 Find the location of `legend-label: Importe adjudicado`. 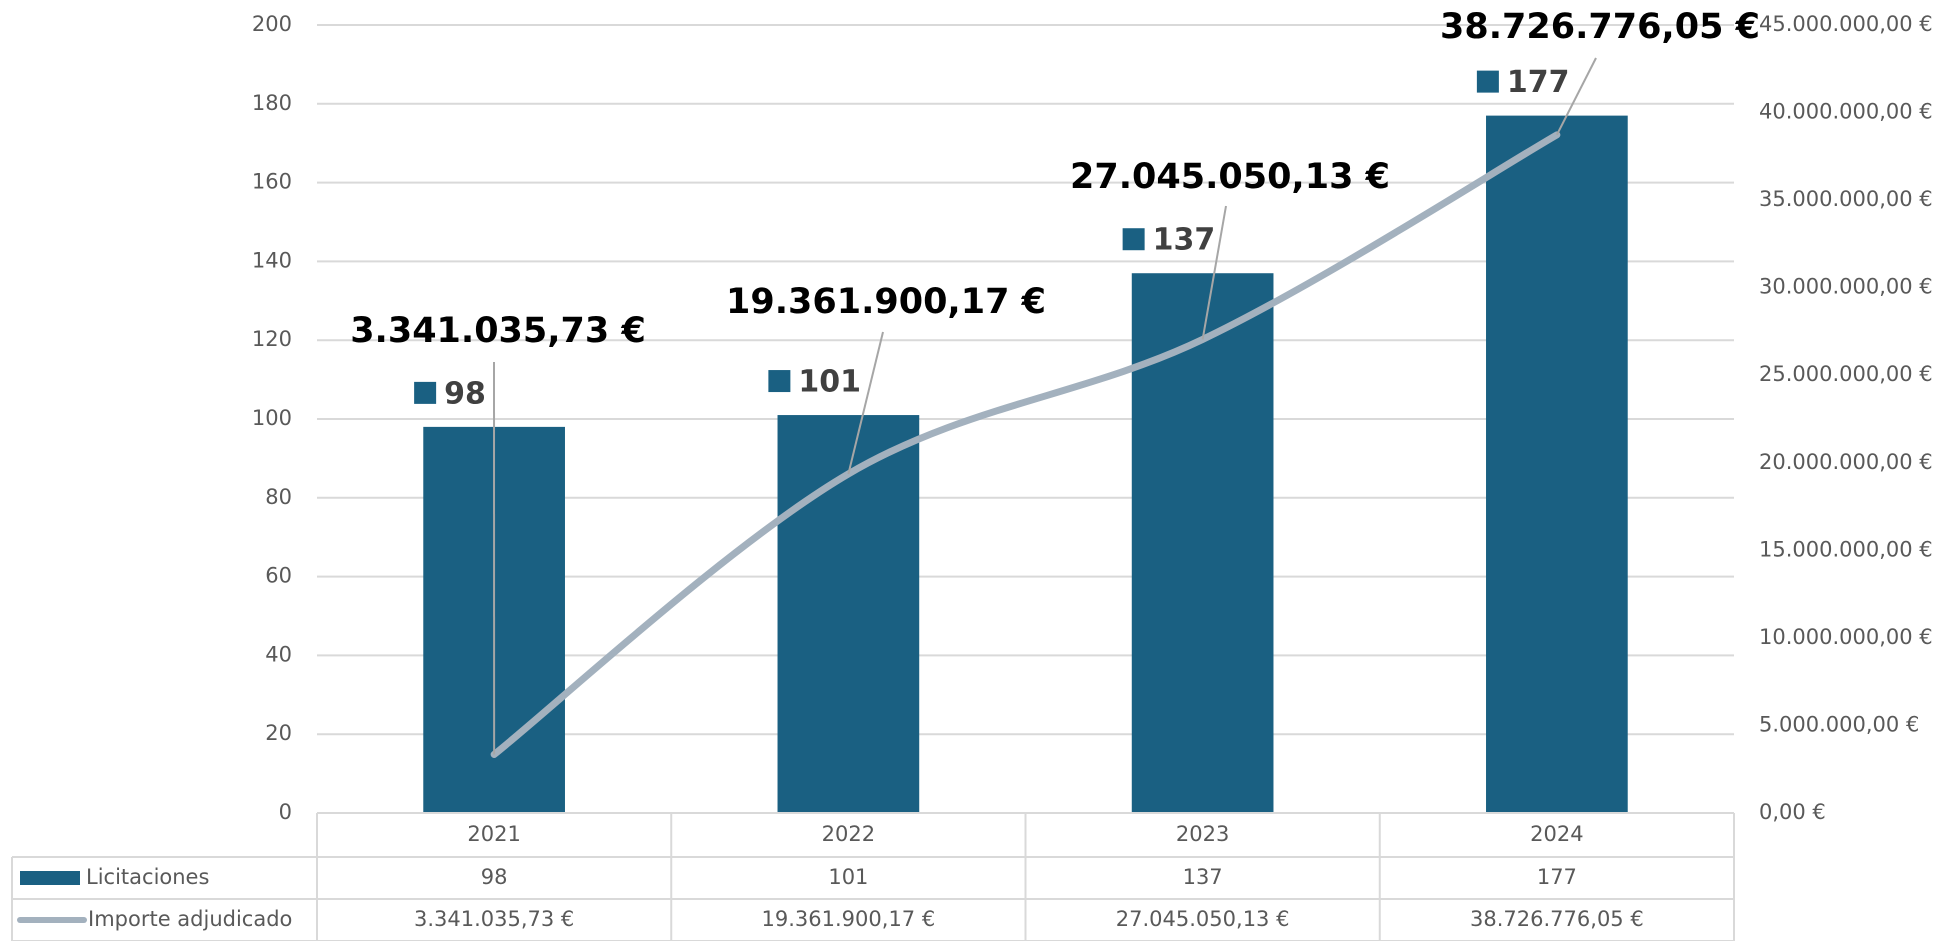

legend-label: Importe adjudicado is located at coordinates (190, 919).